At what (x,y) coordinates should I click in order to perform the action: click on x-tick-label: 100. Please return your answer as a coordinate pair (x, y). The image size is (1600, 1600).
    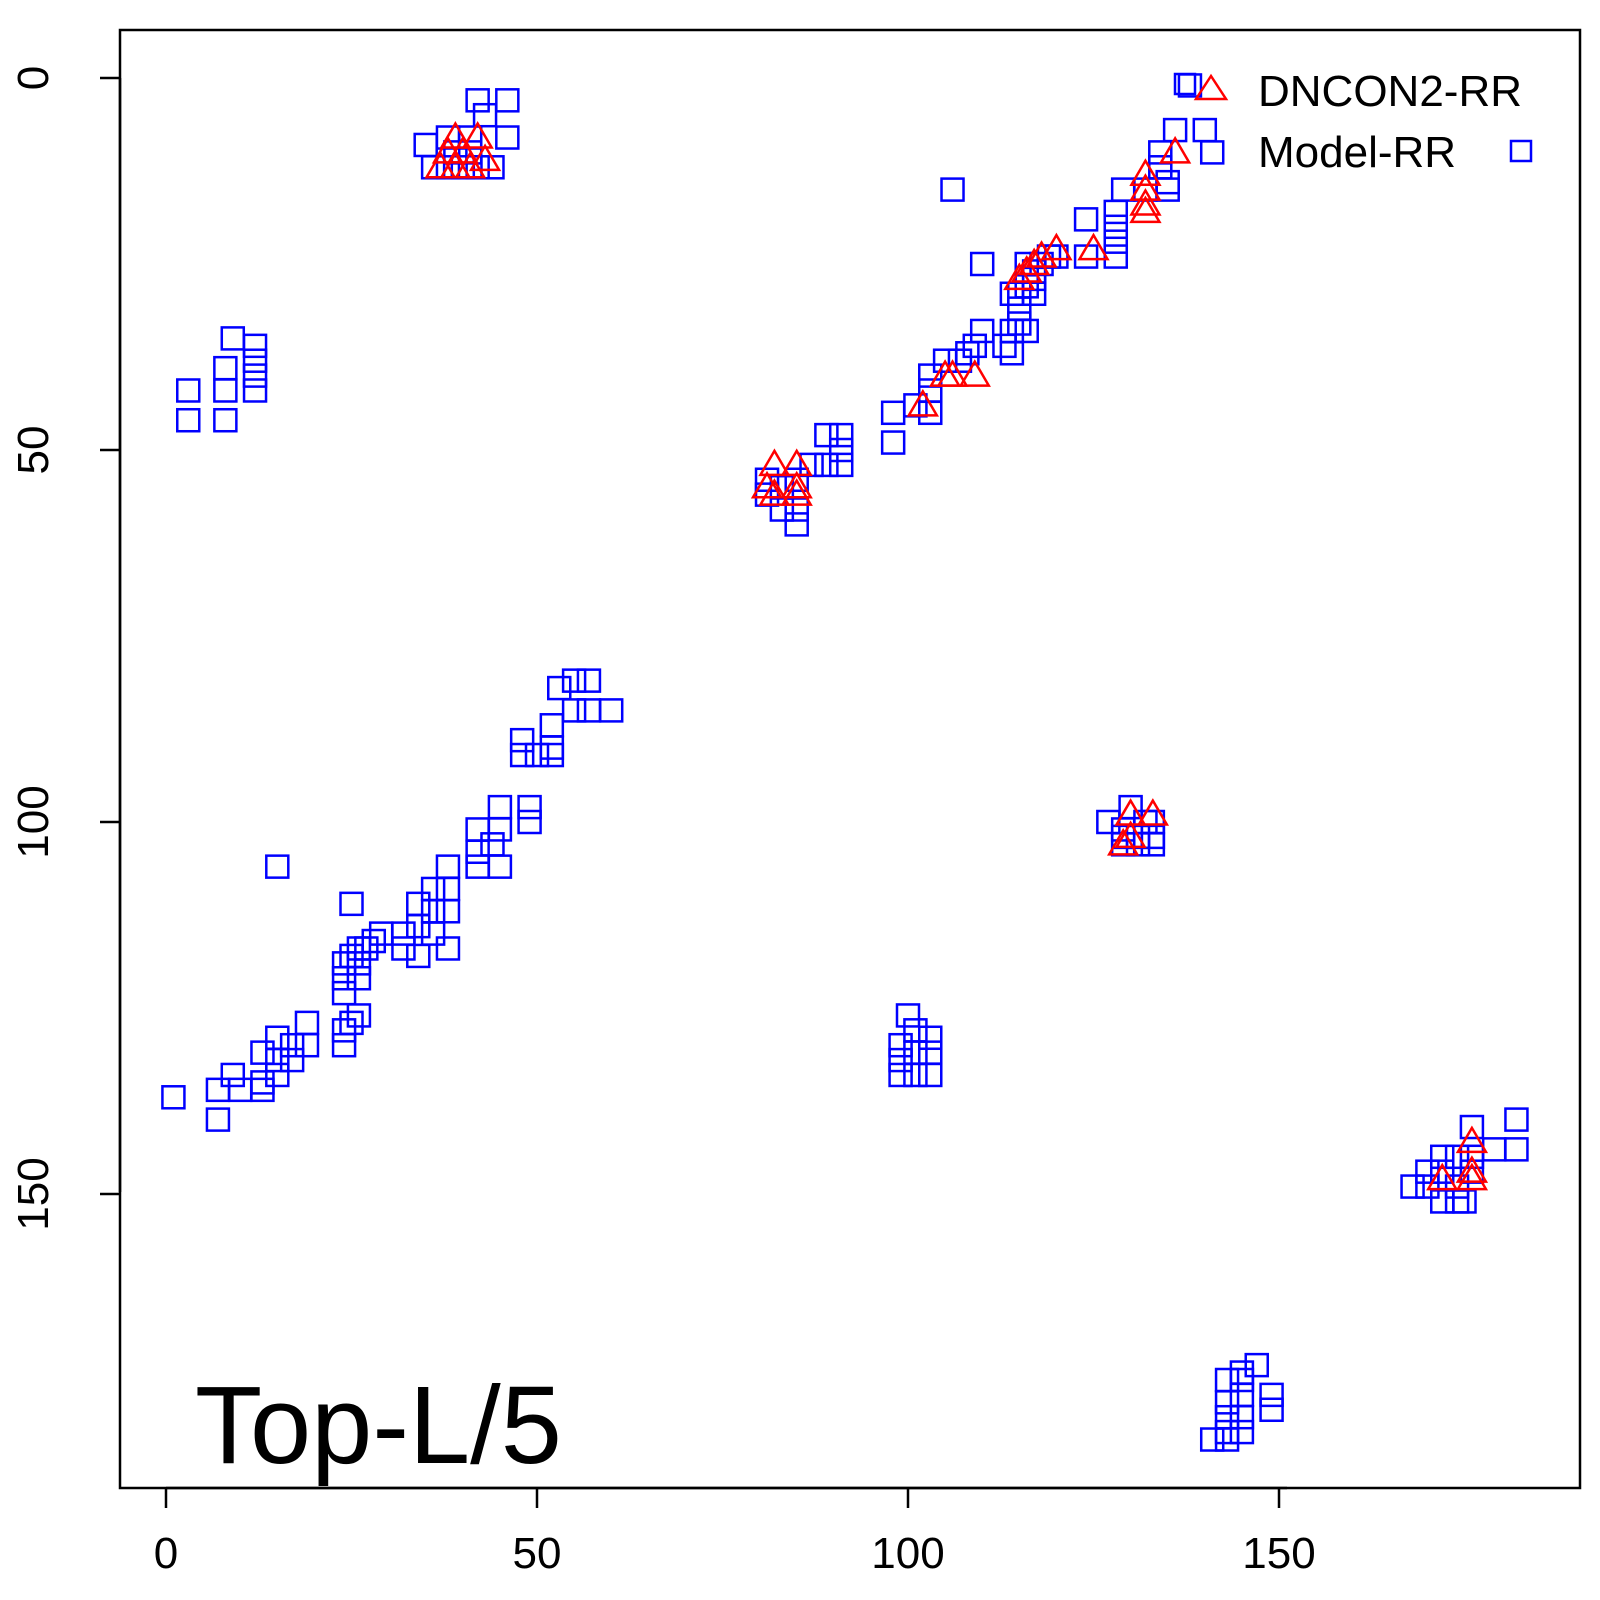
    Looking at the image, I should click on (907, 1553).